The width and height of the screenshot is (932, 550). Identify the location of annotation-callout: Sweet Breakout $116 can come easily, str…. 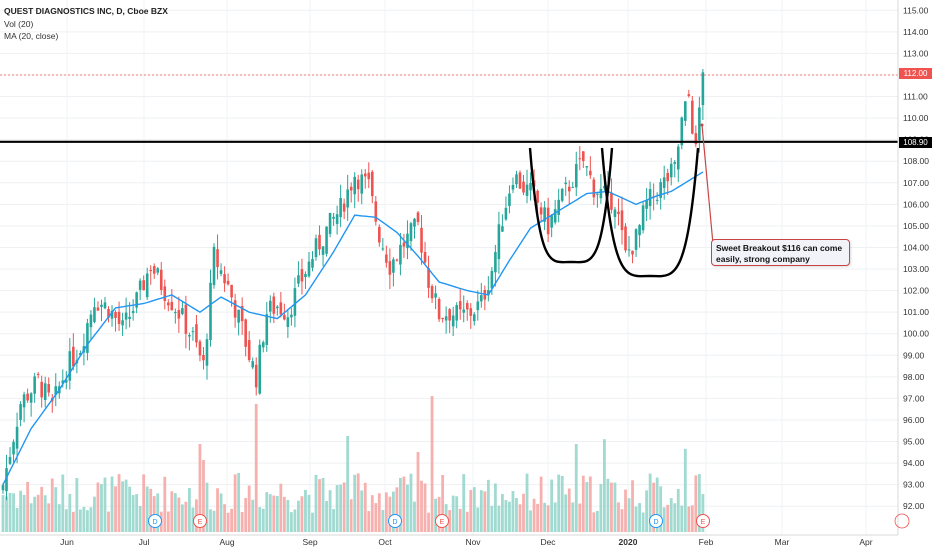
(780, 252).